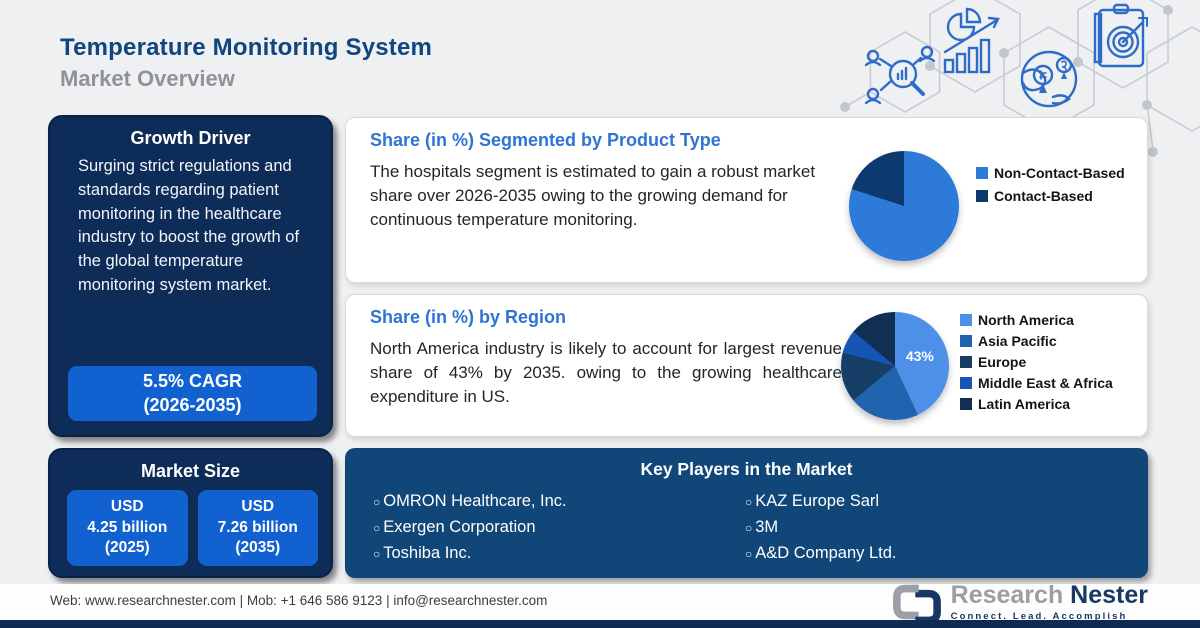  I want to click on legend-item: Europe, so click(1036, 362).